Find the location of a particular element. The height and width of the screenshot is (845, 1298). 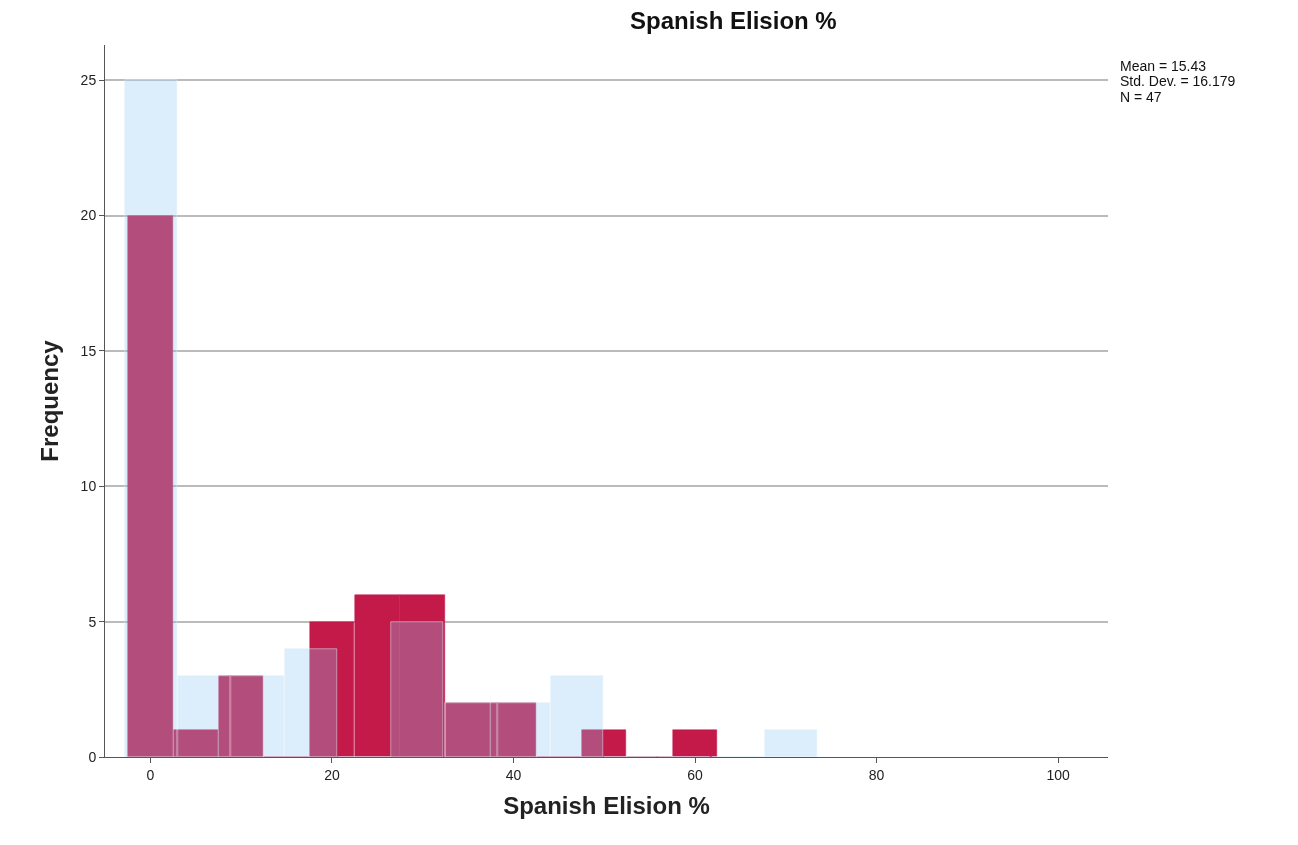

x-tick-label: 80 is located at coordinates (876, 774).